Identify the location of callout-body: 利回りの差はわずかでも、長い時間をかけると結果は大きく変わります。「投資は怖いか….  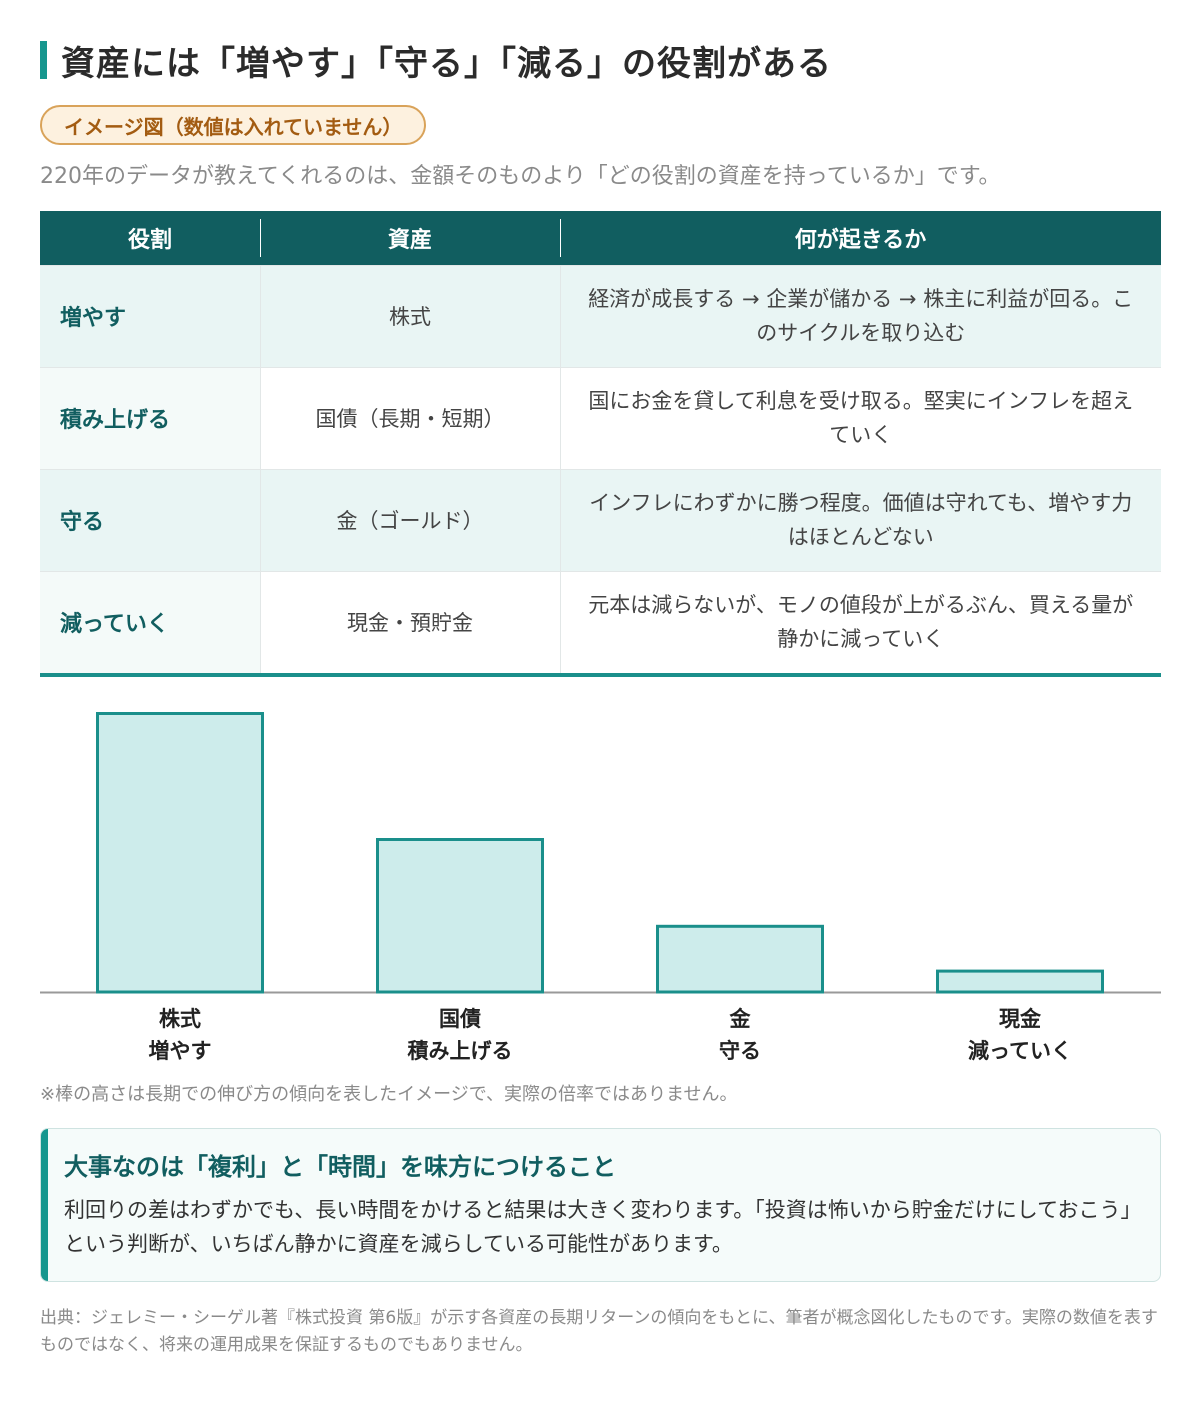
(603, 1227).